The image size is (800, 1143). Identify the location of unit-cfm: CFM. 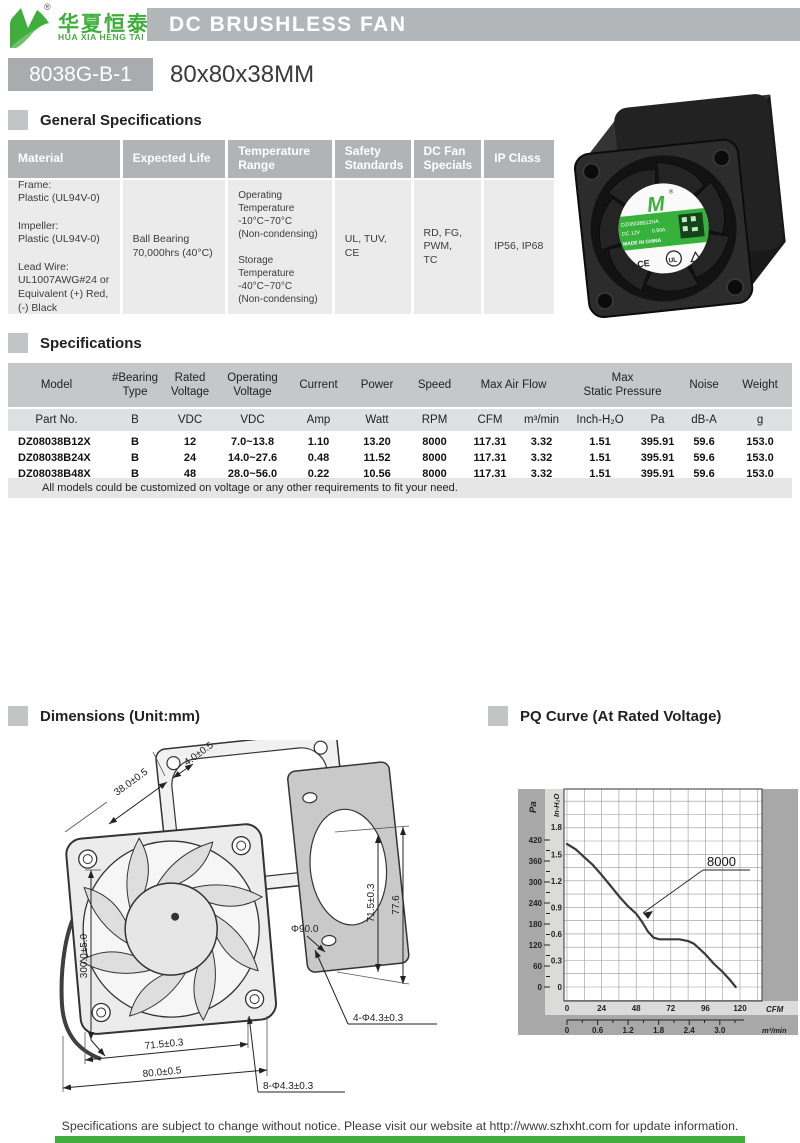
(490, 421).